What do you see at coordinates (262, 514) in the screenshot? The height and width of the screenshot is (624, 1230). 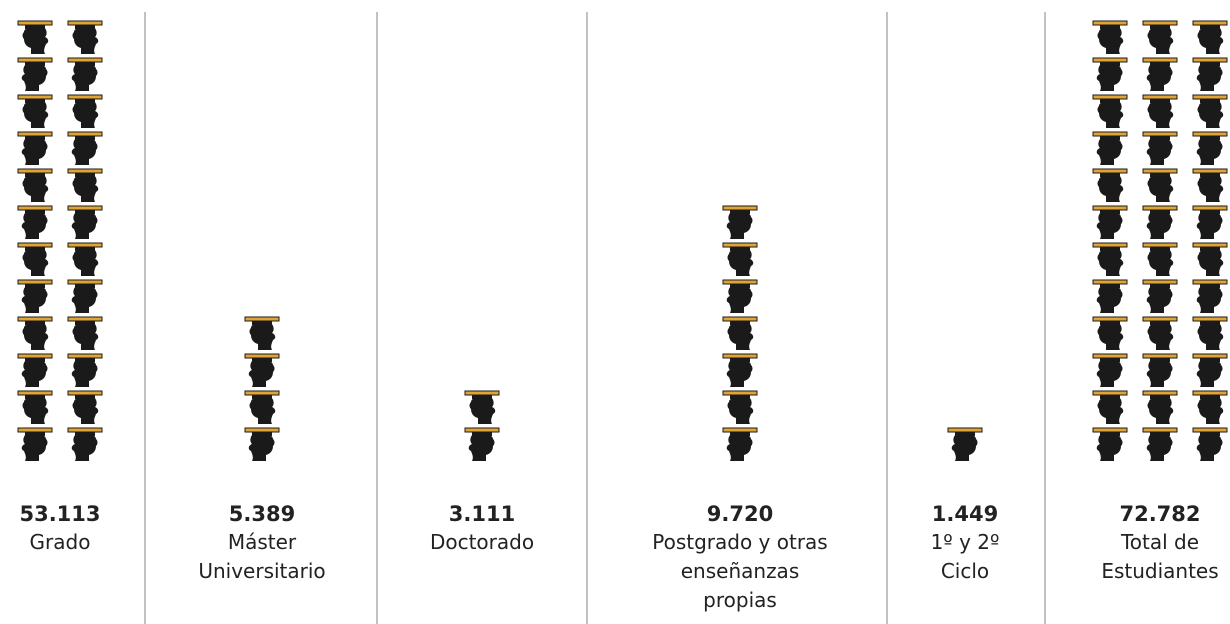 I see `value-label: 5.389` at bounding box center [262, 514].